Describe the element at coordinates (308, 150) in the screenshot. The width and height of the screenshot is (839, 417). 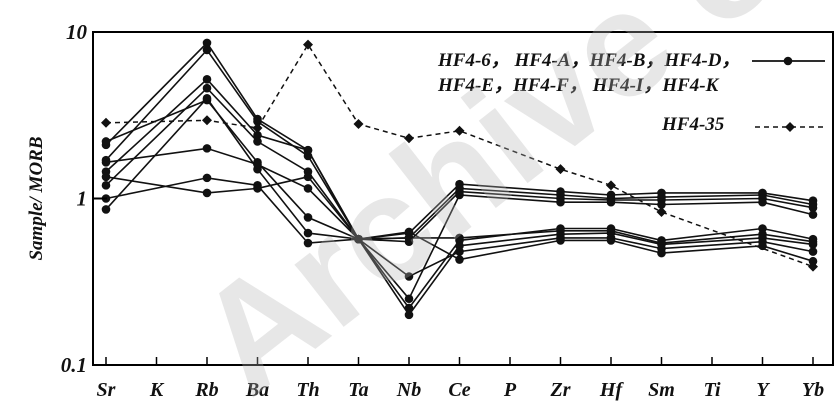
I see `point-s3-th` at that location.